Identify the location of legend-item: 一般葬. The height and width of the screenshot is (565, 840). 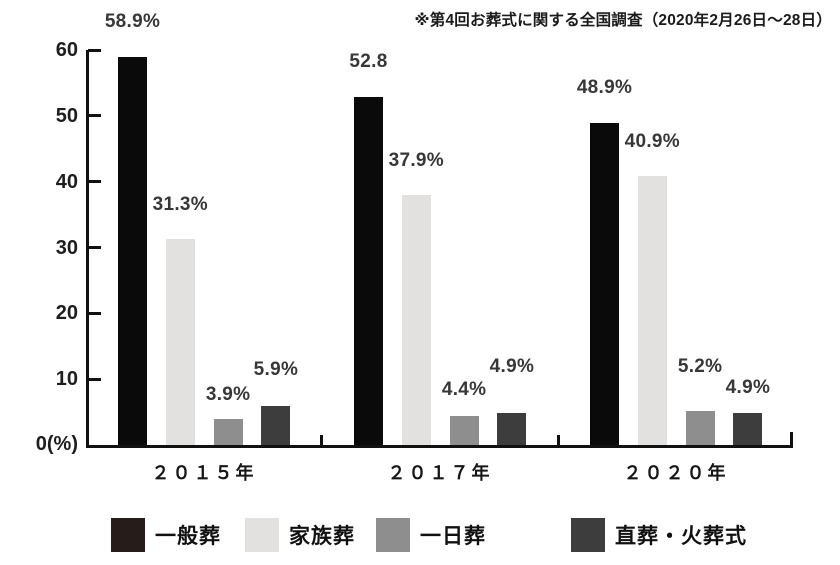
(166, 535).